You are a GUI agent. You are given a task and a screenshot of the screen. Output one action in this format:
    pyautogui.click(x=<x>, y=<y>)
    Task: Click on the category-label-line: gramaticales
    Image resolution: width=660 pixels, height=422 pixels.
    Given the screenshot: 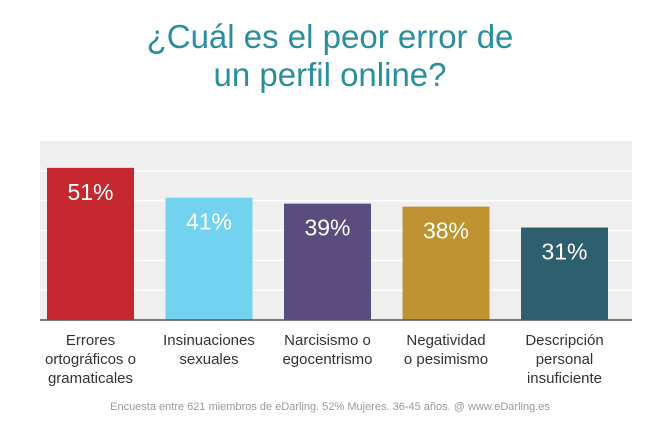 What is the action you would take?
    pyautogui.click(x=90, y=378)
    